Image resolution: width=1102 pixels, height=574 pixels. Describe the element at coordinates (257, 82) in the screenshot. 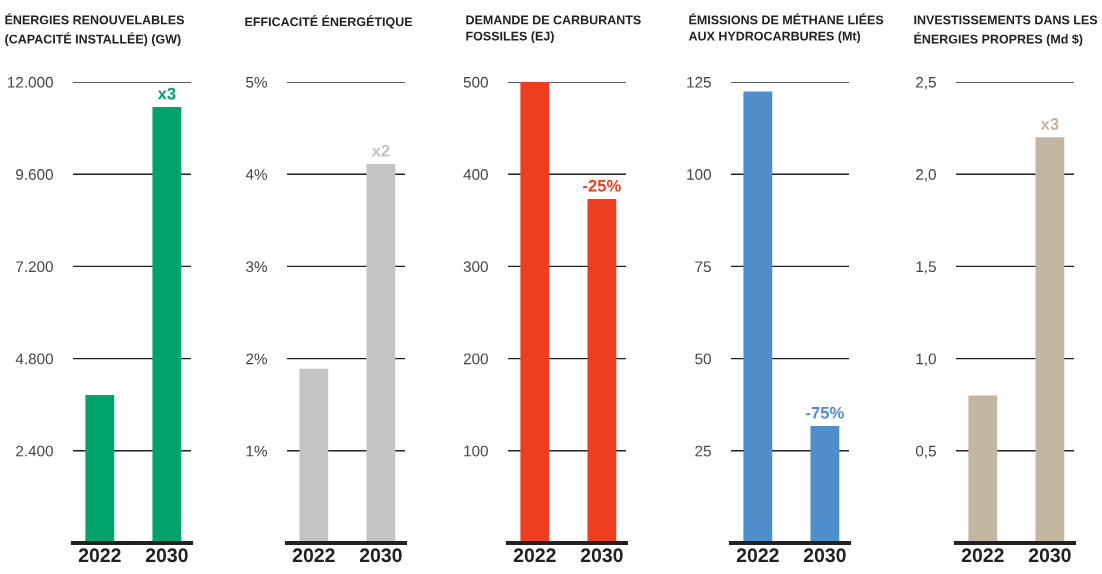

I see `y-tick-label: 5%` at that location.